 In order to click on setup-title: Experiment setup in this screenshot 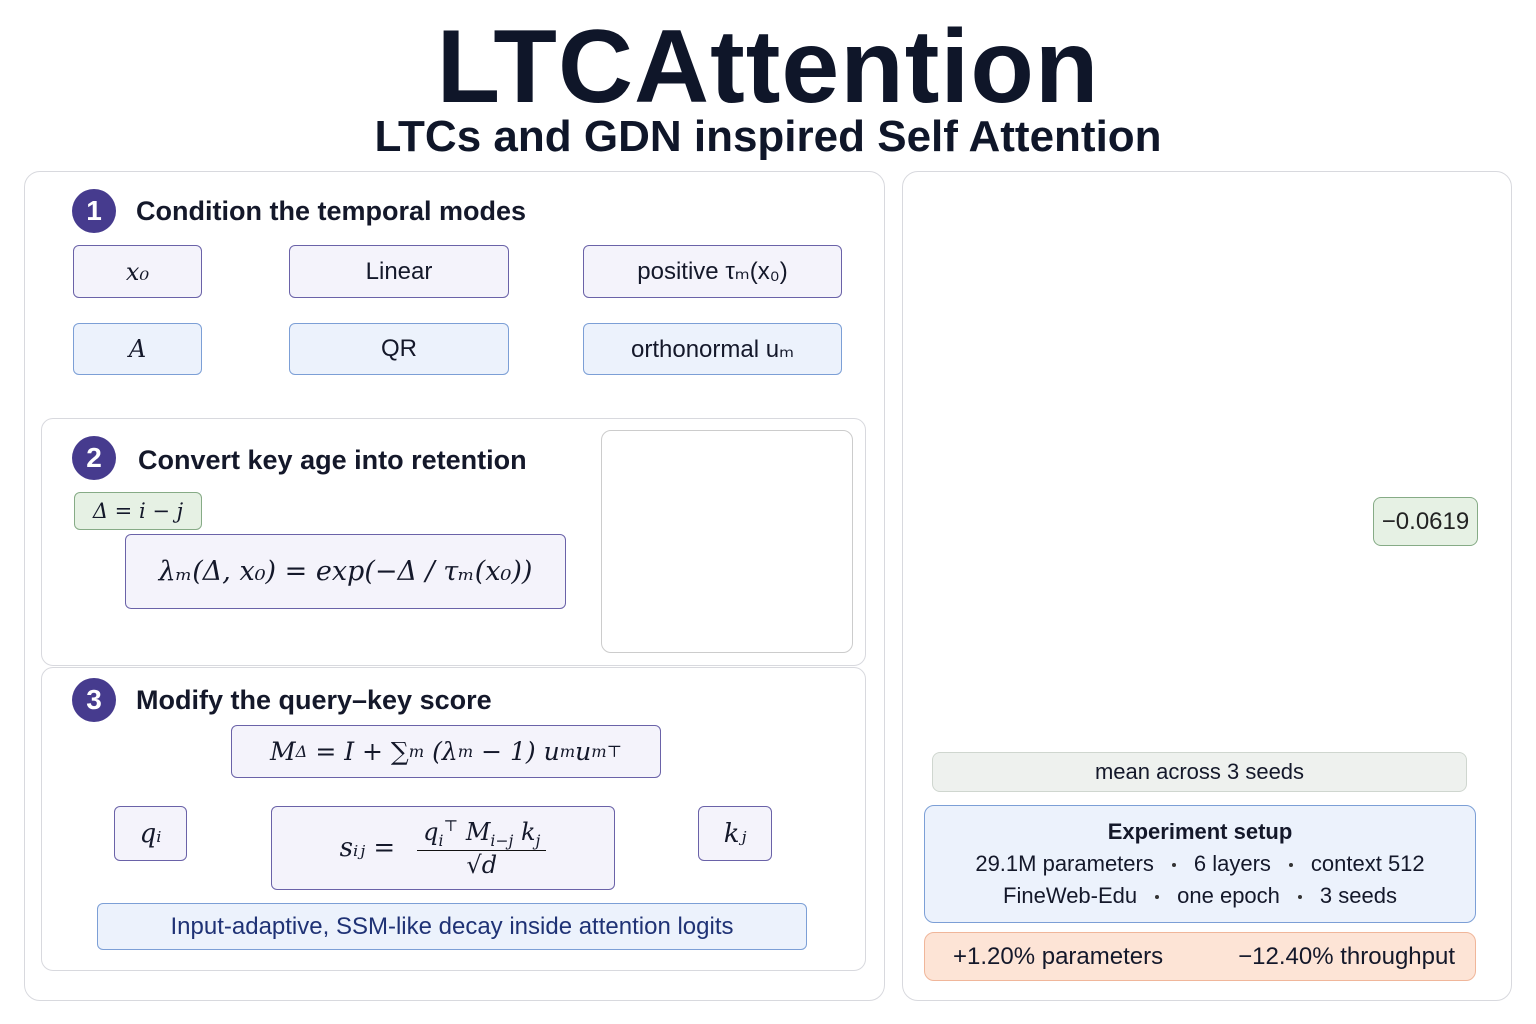, I will do `click(1200, 831)`.